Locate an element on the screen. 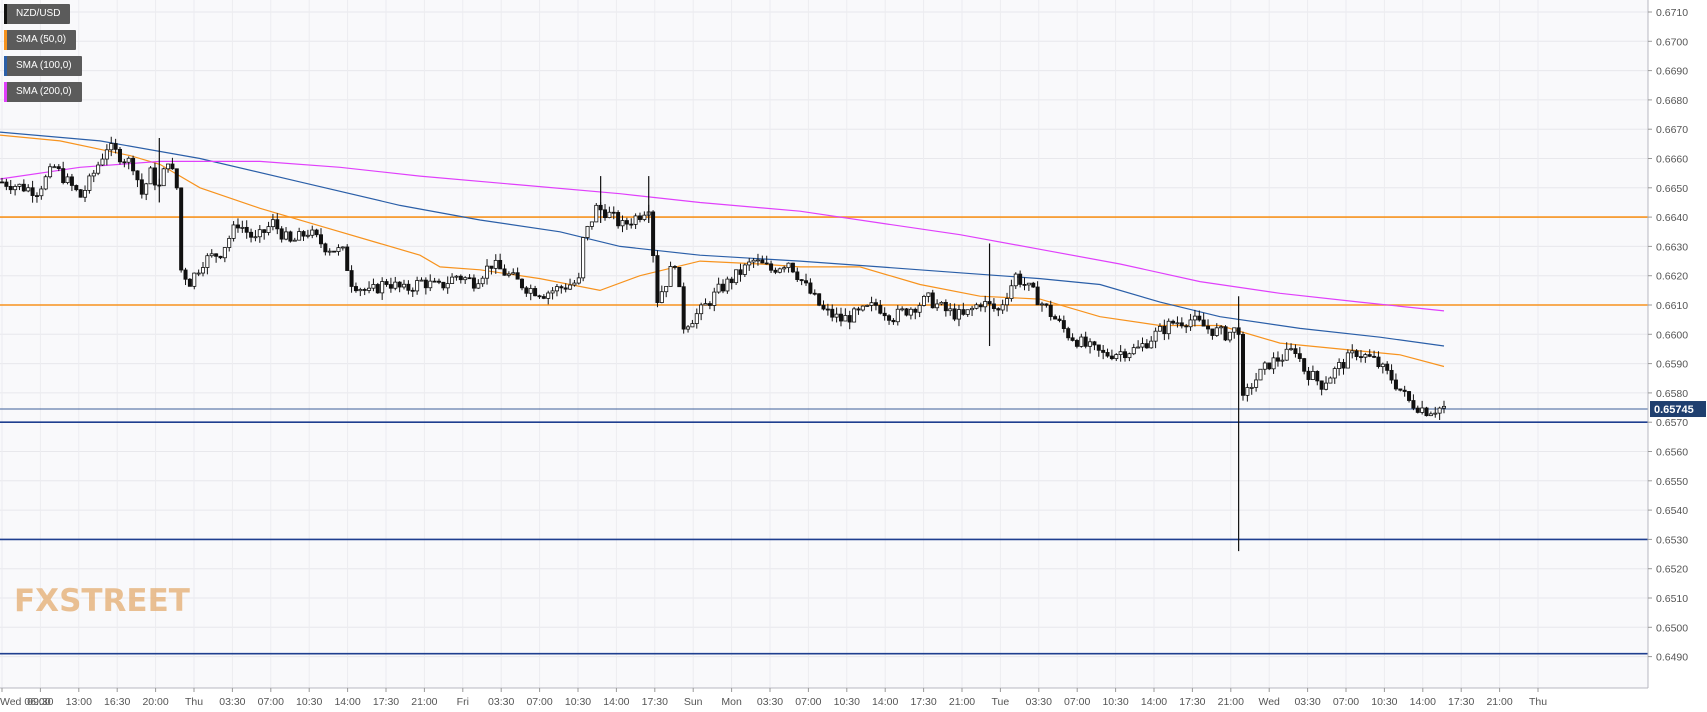  price-tick-label: 0.6490 is located at coordinates (1672, 658).